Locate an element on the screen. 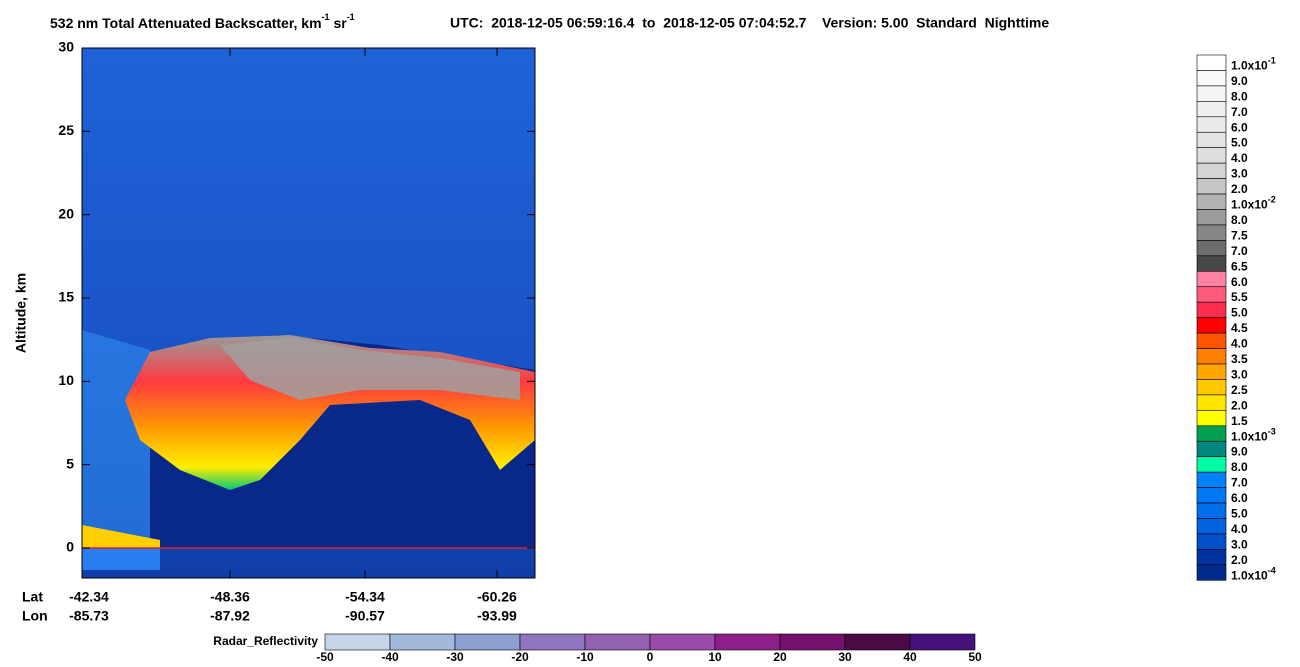 This screenshot has width=1300, height=667. title-unit: sr is located at coordinates (339, 23).